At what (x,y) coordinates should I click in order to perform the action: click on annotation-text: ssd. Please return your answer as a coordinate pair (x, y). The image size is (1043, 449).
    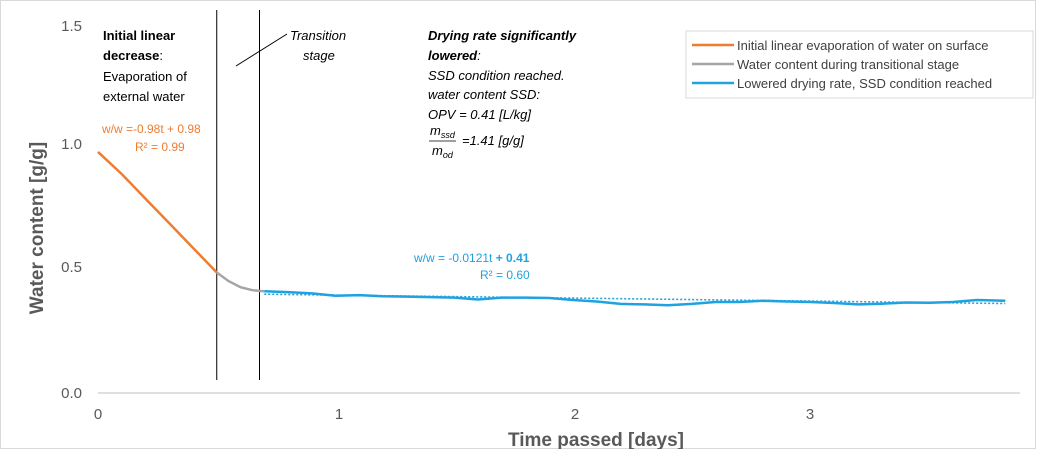
    Looking at the image, I should click on (448, 135).